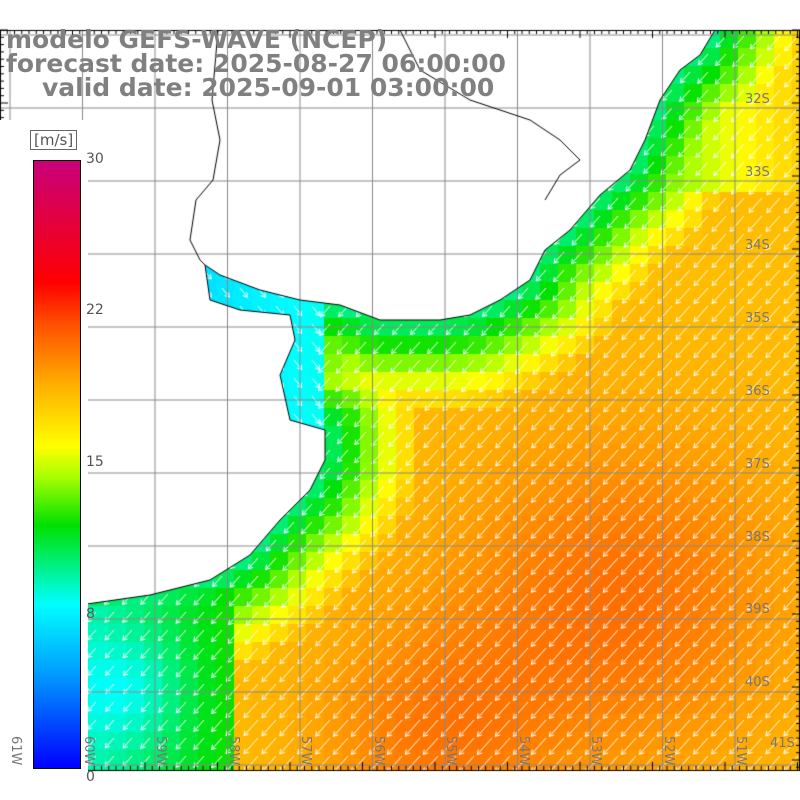 Image resolution: width=800 pixels, height=800 pixels. Describe the element at coordinates (57, 464) in the screenshot. I see `colorbar-gradient` at that location.